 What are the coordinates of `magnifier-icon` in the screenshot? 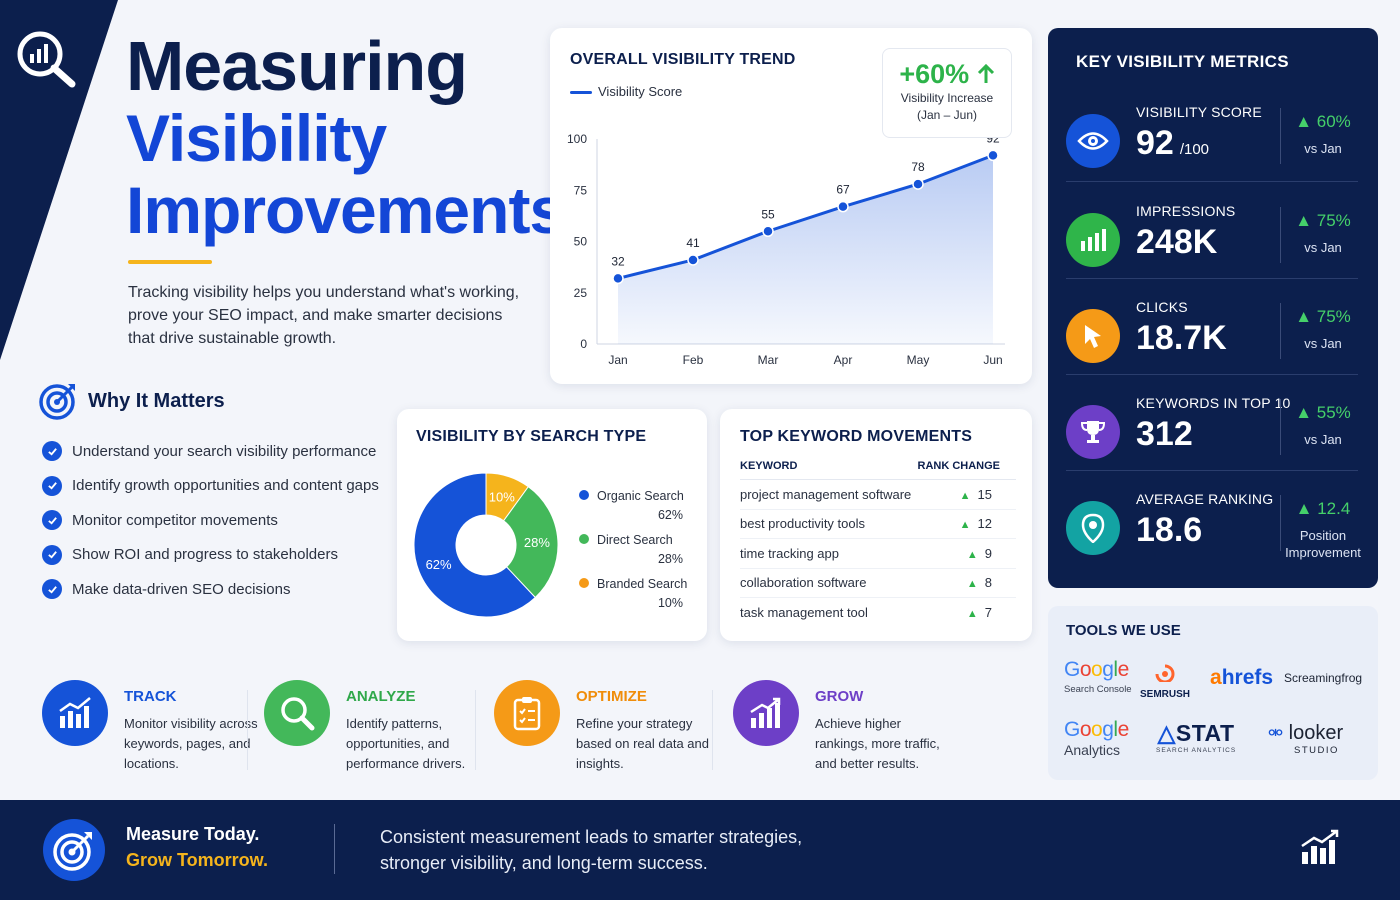 It's located at (297, 713).